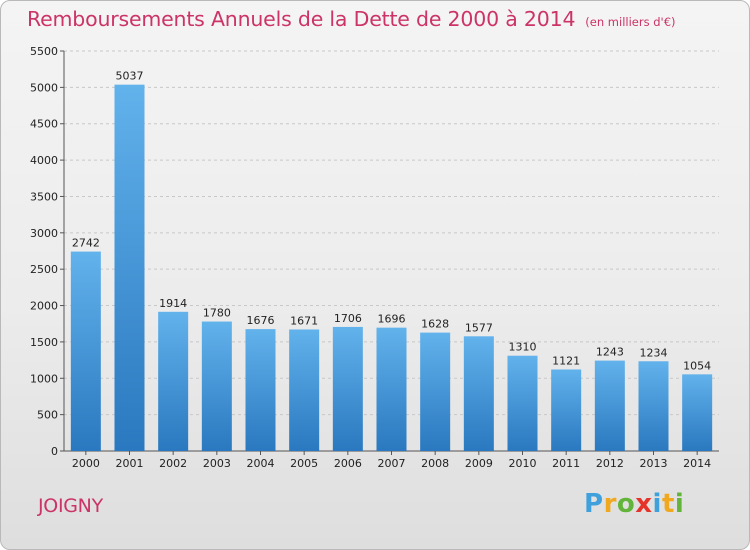 The height and width of the screenshot is (550, 750). What do you see at coordinates (86, 243) in the screenshot?
I see `bar-value-label: 2742` at bounding box center [86, 243].